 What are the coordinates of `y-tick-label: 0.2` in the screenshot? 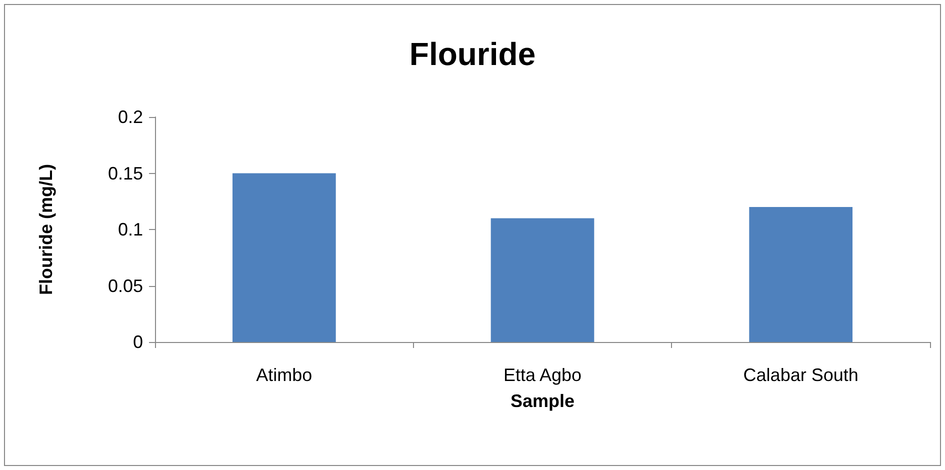 It's located at (130, 117).